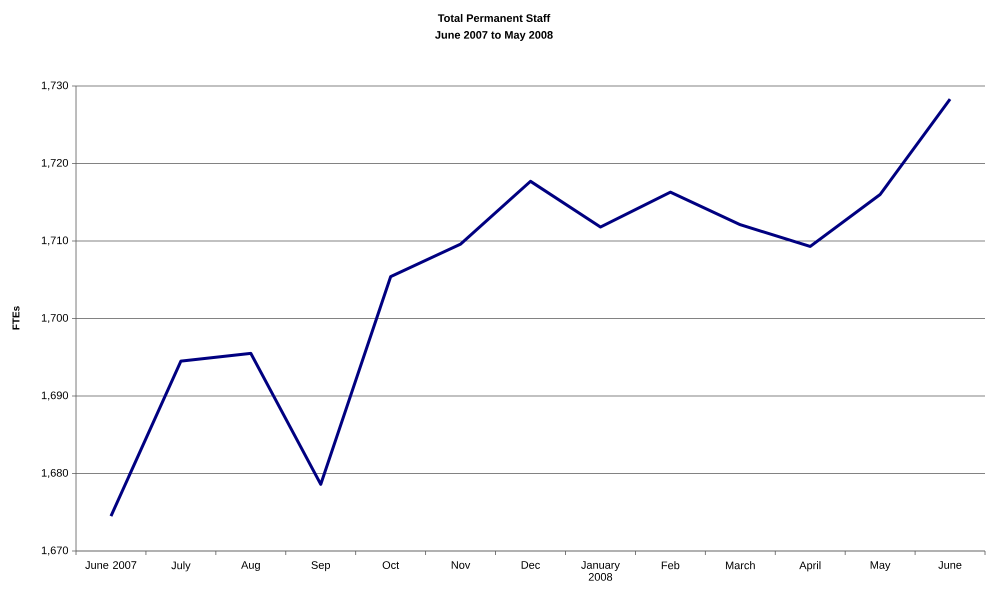 The image size is (988, 597). What do you see at coordinates (250, 566) in the screenshot?
I see `x-tick-label: Aug` at bounding box center [250, 566].